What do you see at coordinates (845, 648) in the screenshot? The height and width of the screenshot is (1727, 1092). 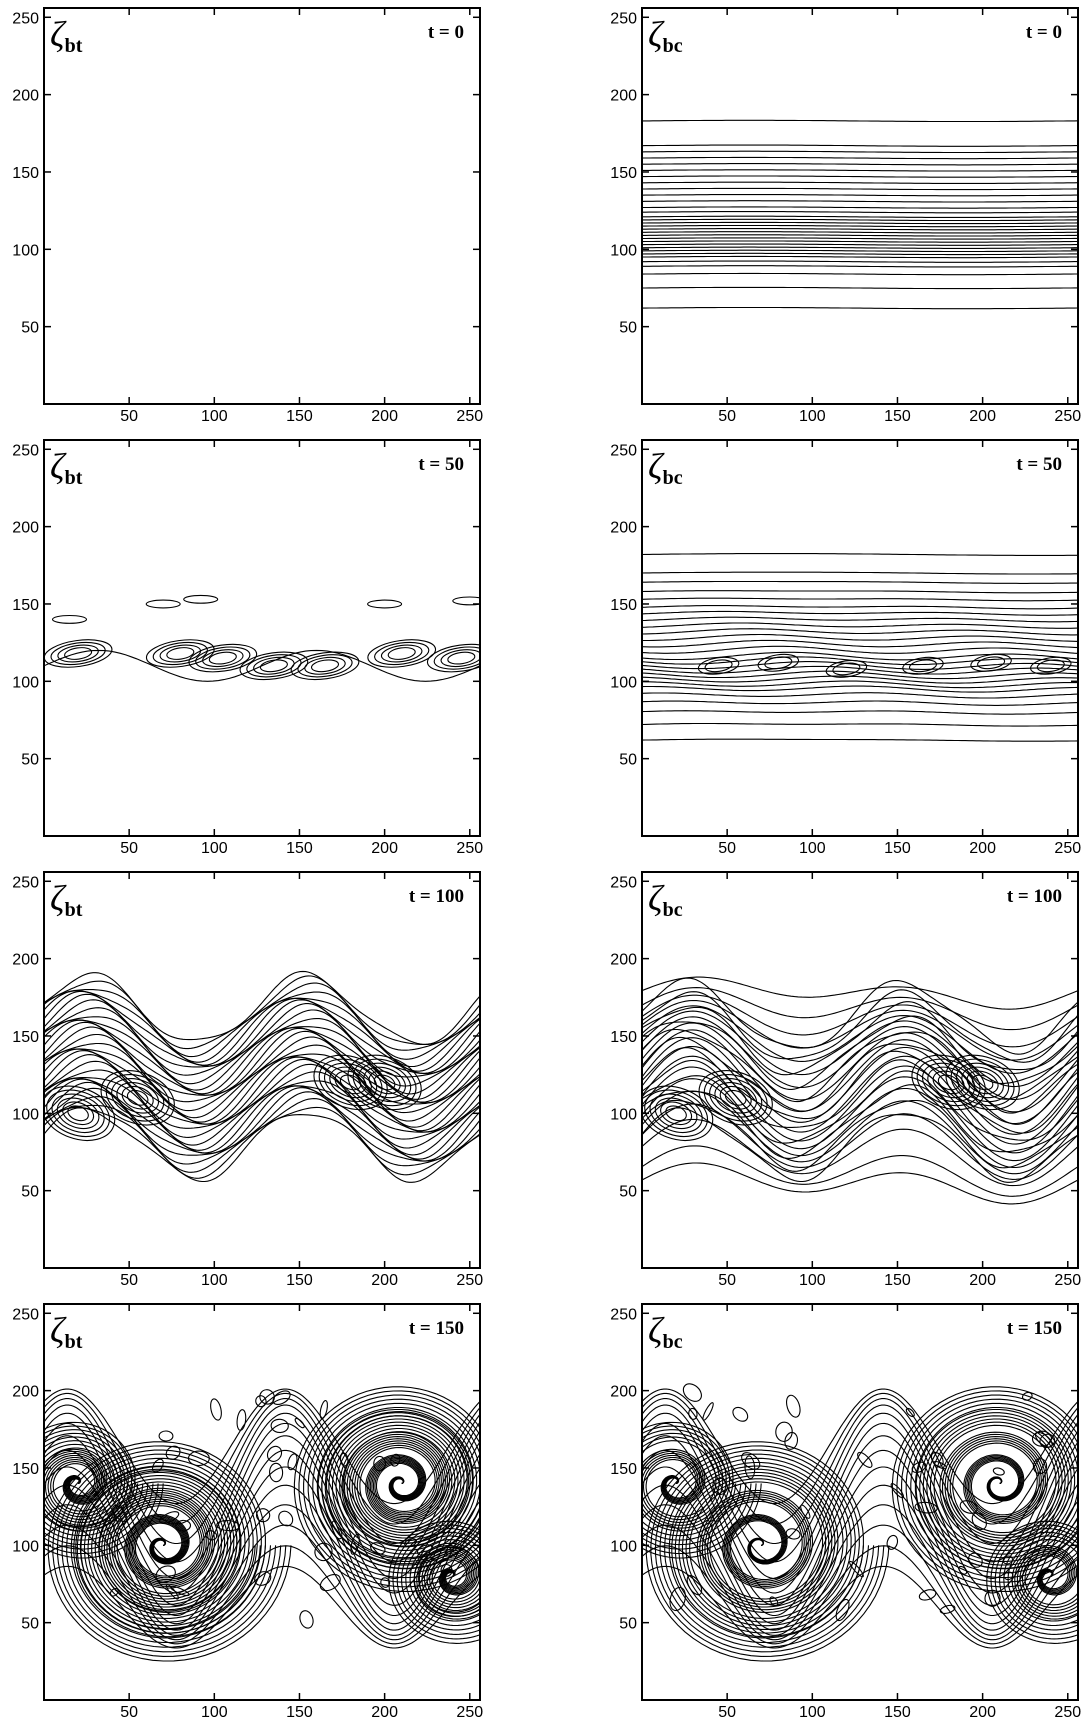 I see `contour-panel-4: 50 100 150 200 250 50 100 150 200 250 ζbc t = 50` at bounding box center [845, 648].